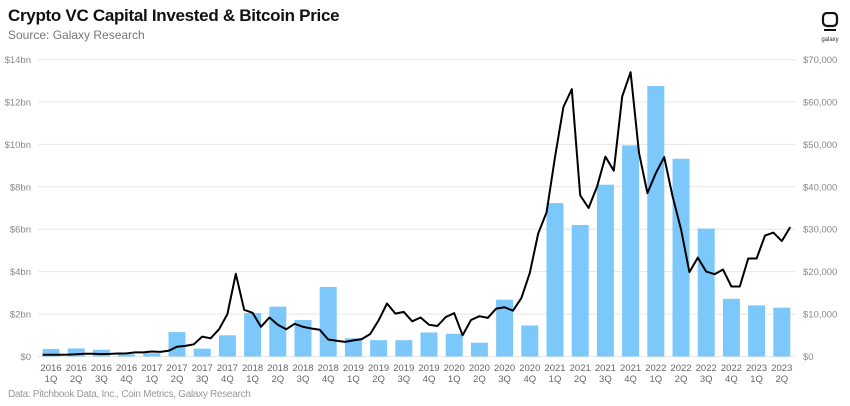  I want to click on y-right-tick-label: $10,000, so click(820, 315).